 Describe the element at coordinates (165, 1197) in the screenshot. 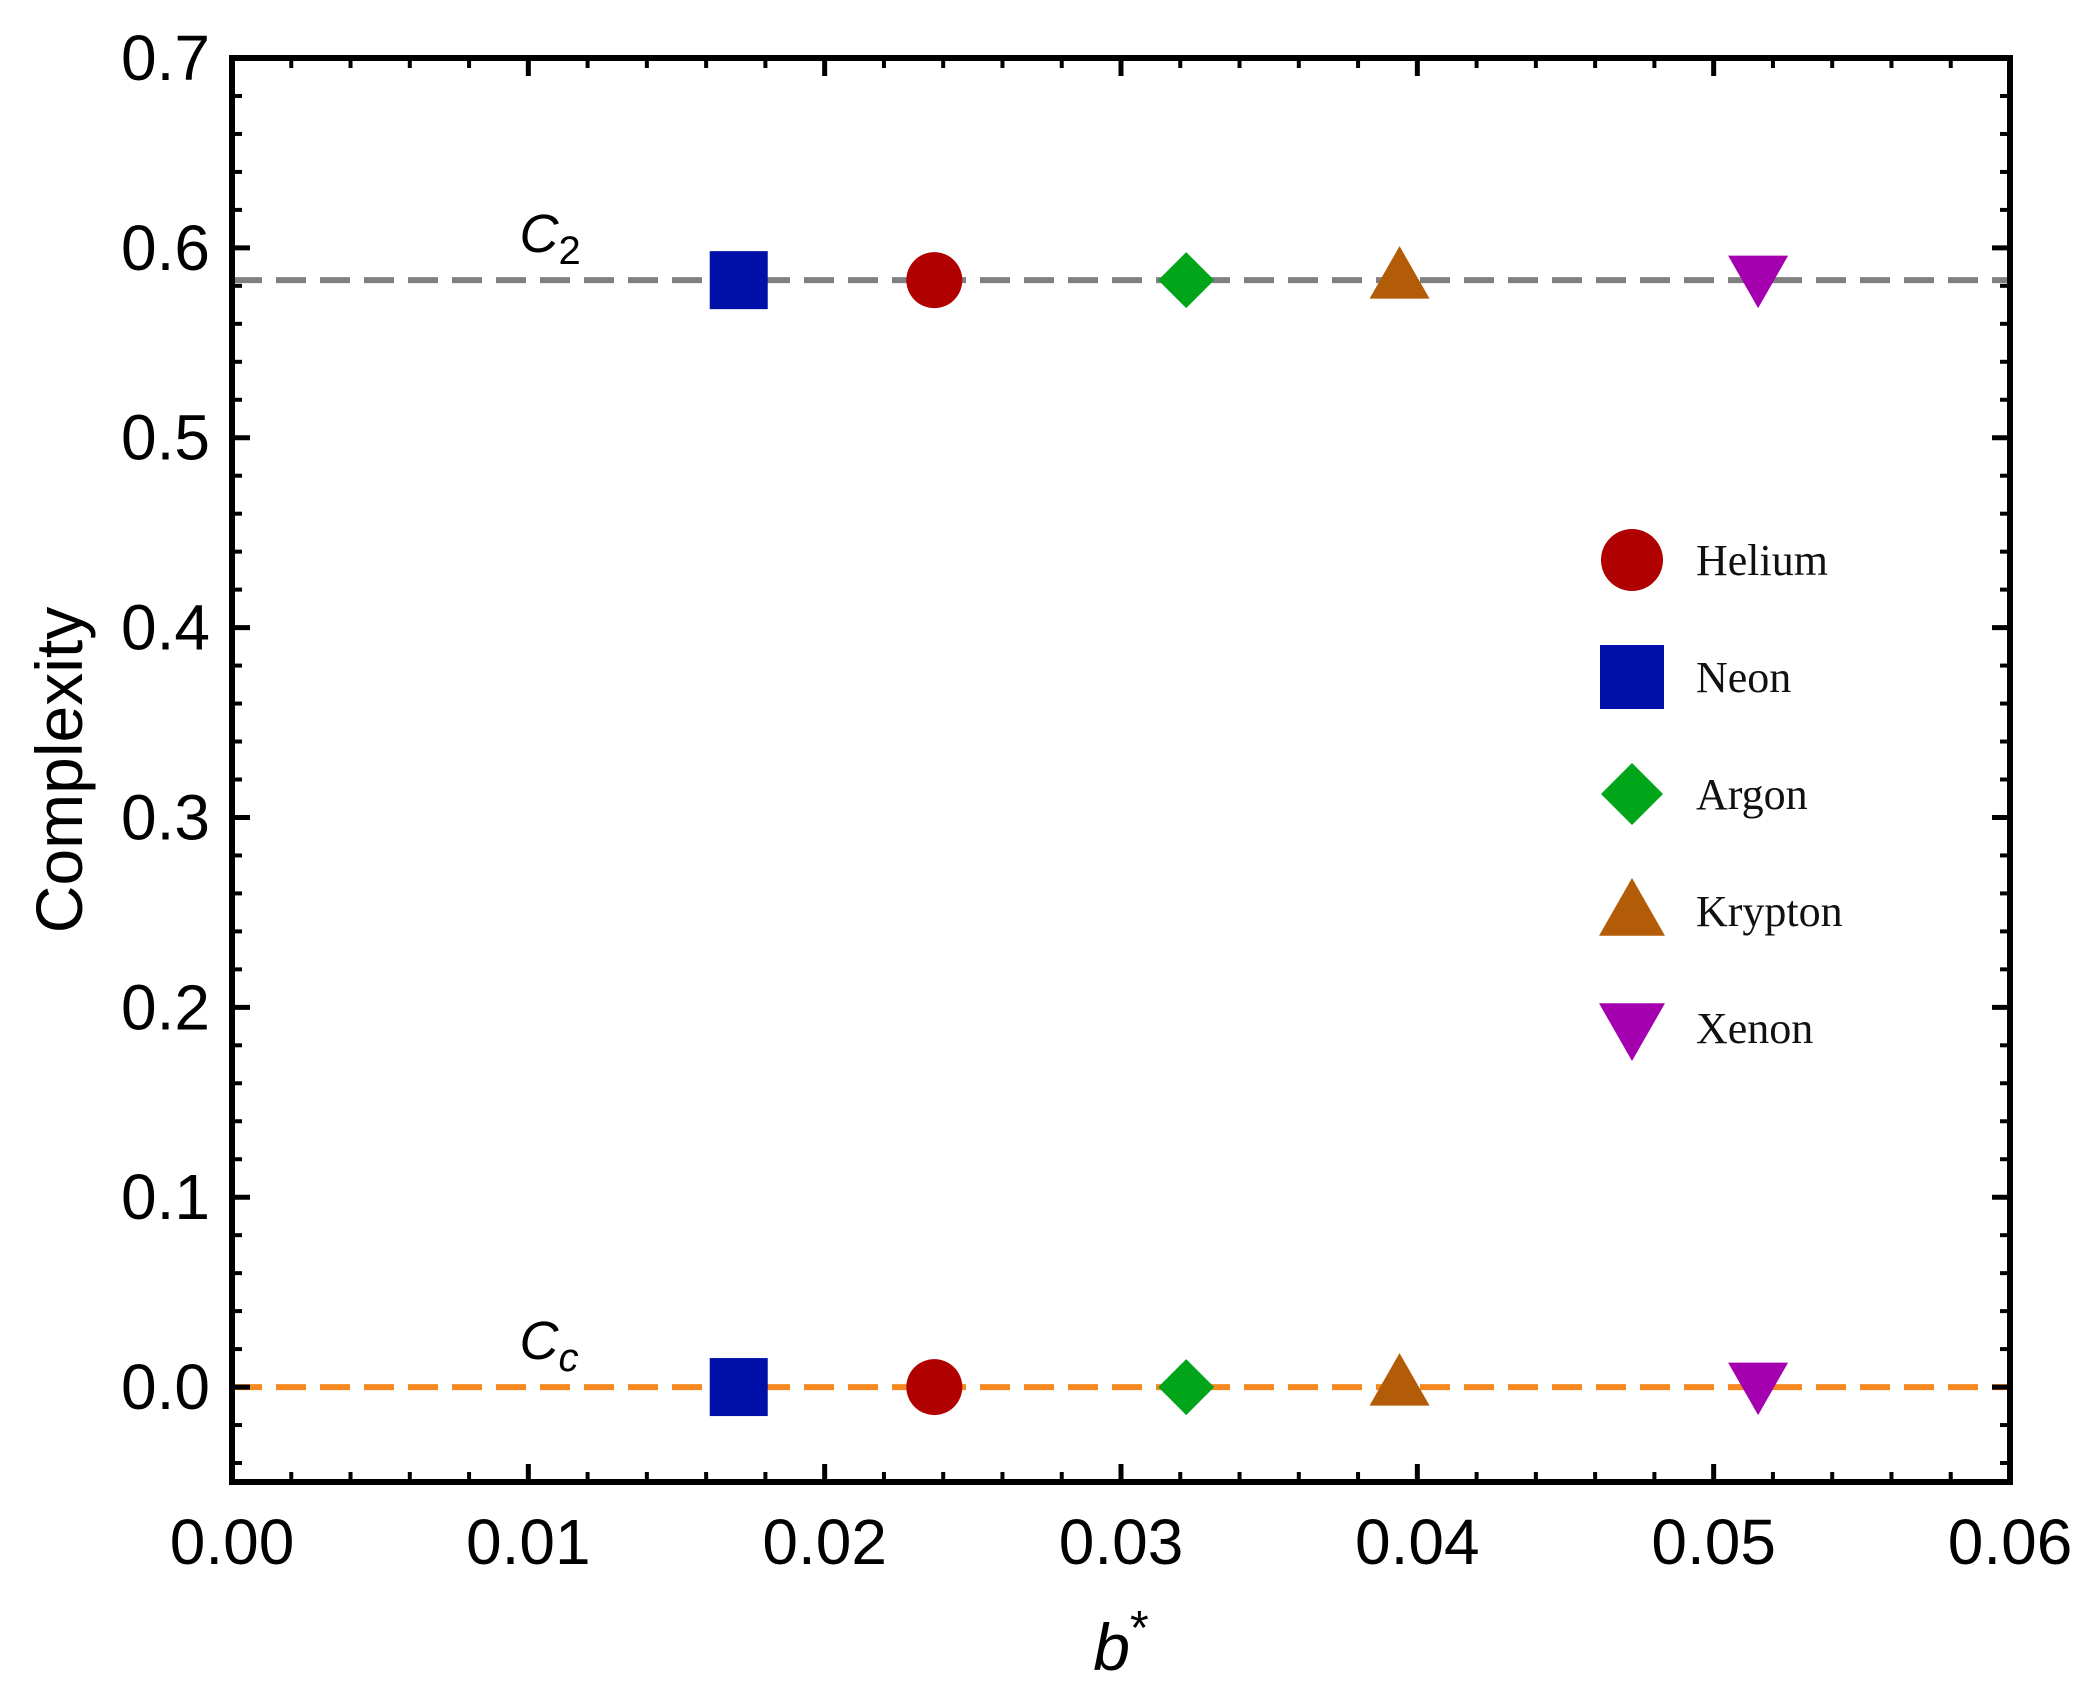

I see `y-tick-label: 0.1` at that location.